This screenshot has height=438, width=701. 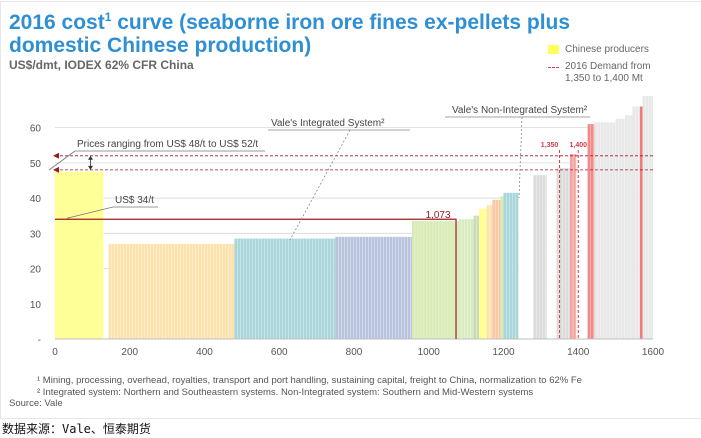 I want to click on x-tick-label: 1400, so click(x=578, y=352).